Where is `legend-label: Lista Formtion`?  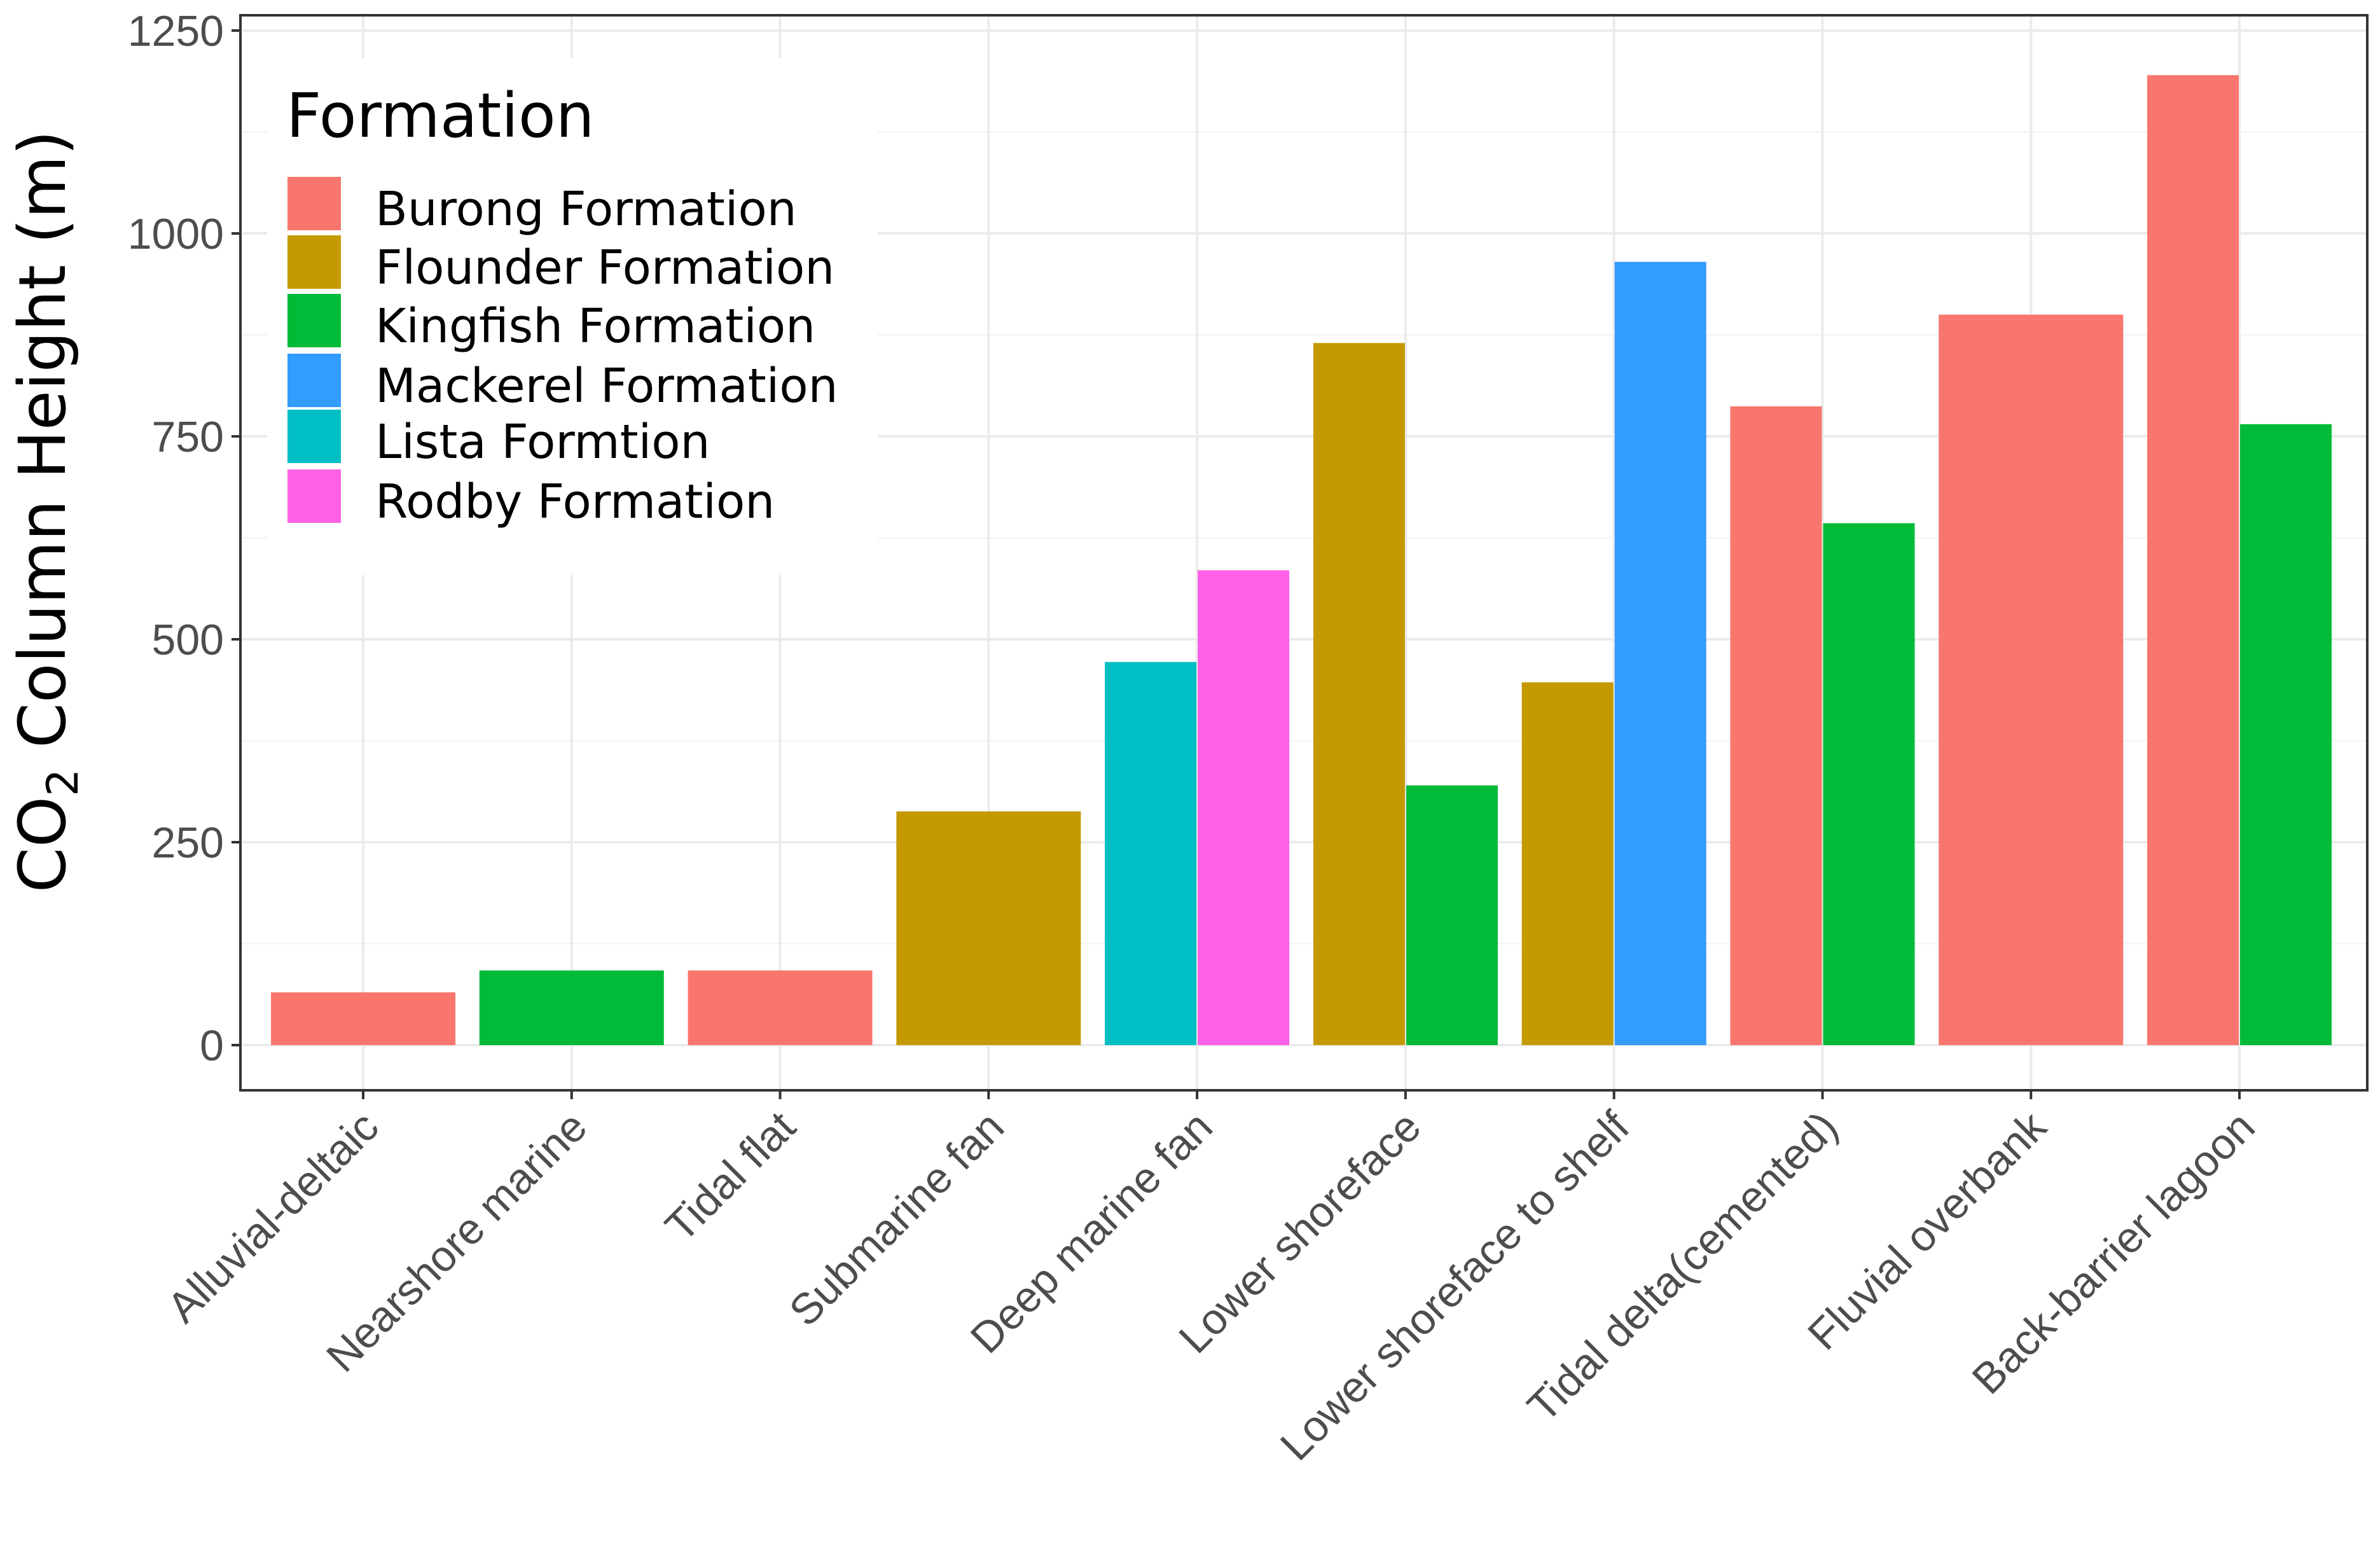
legend-label: Lista Formtion is located at coordinates (542, 442).